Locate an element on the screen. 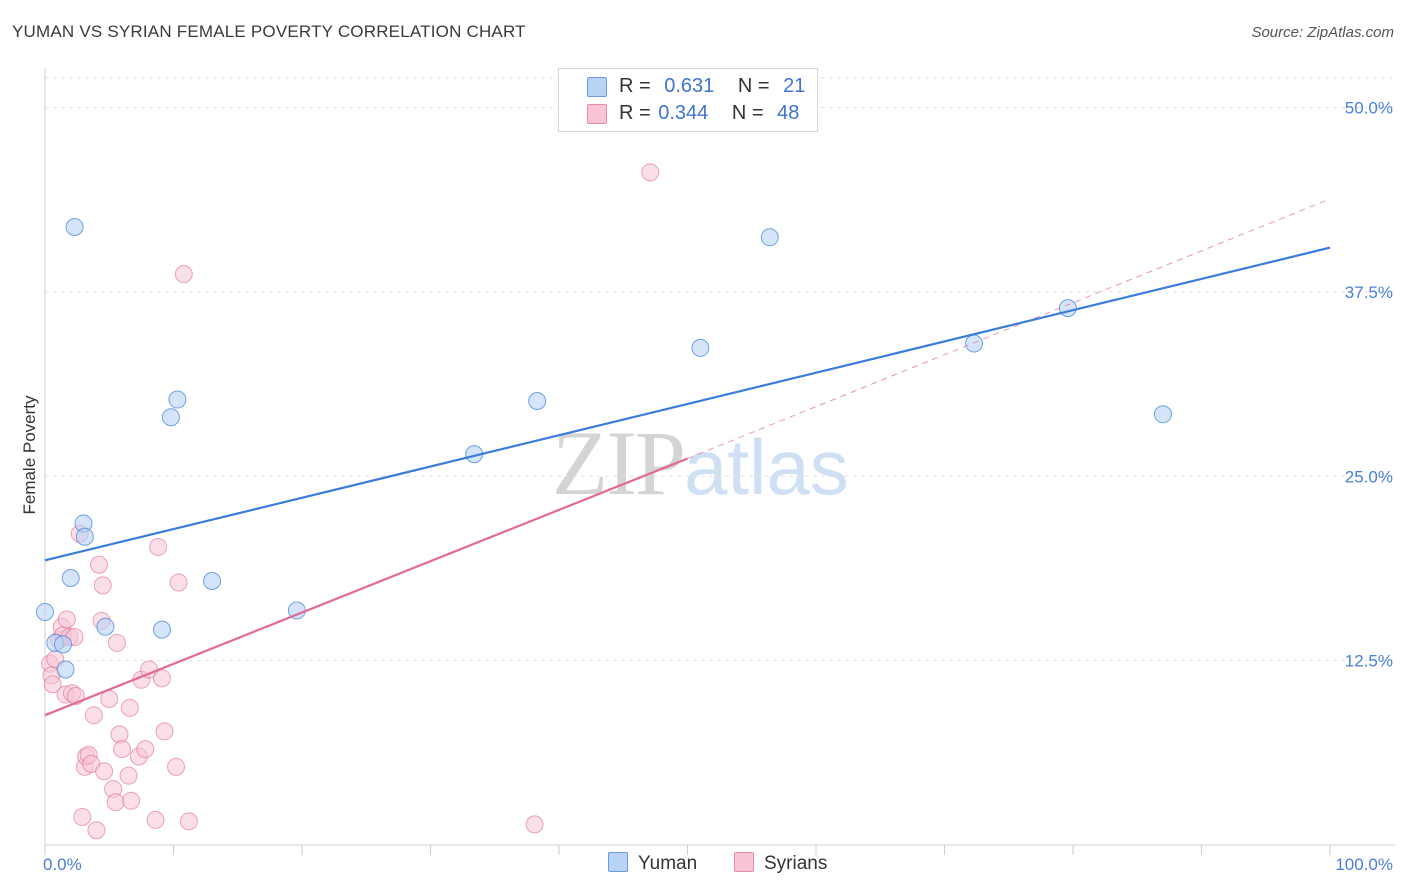 This screenshot has width=1406, height=892. syrians-n-label: N = is located at coordinates (750, 113).